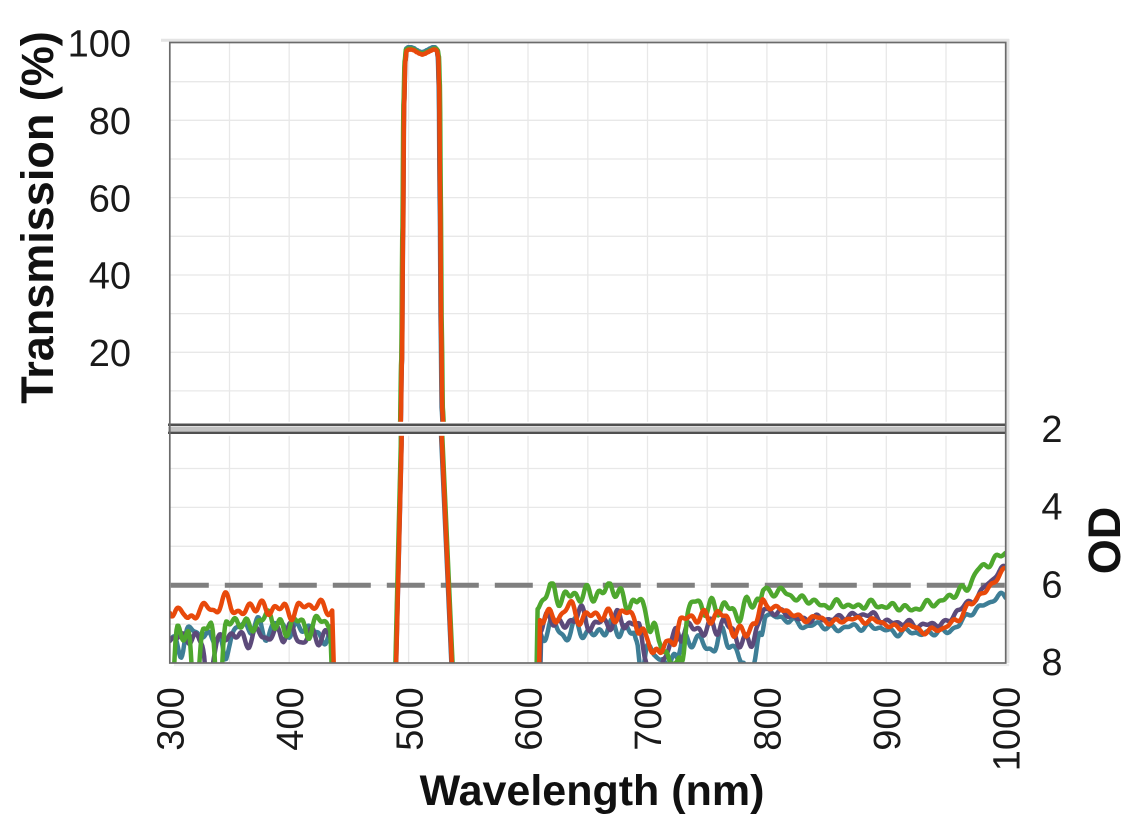  What do you see at coordinates (888, 718) in the screenshot?
I see `svg-text: 900` at bounding box center [888, 718].